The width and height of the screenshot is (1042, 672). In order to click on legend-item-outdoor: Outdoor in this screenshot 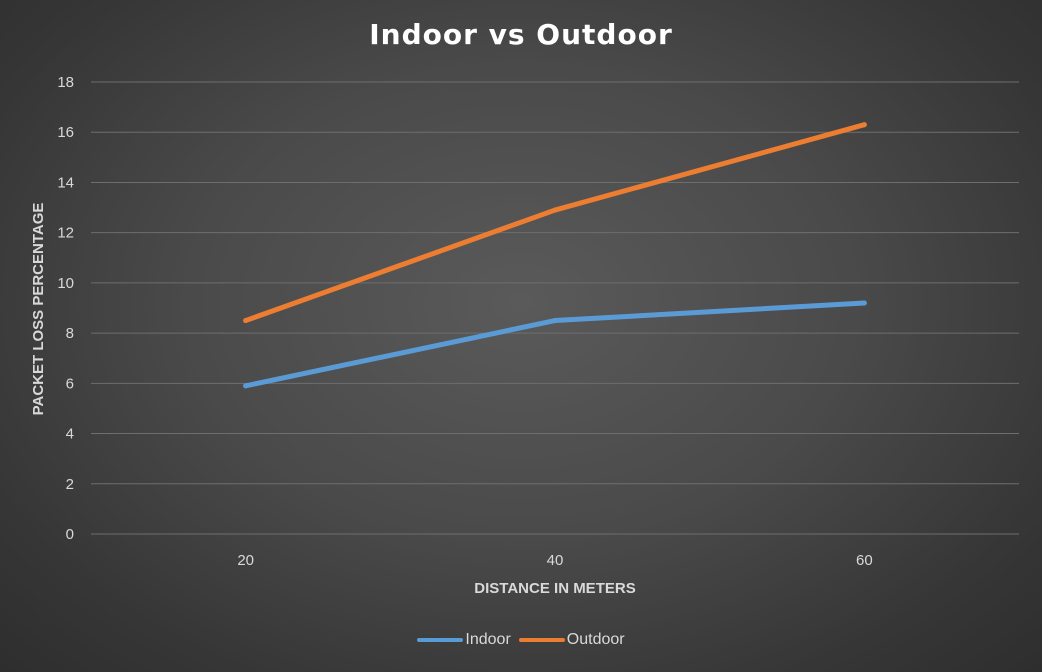, I will do `click(571, 640)`.